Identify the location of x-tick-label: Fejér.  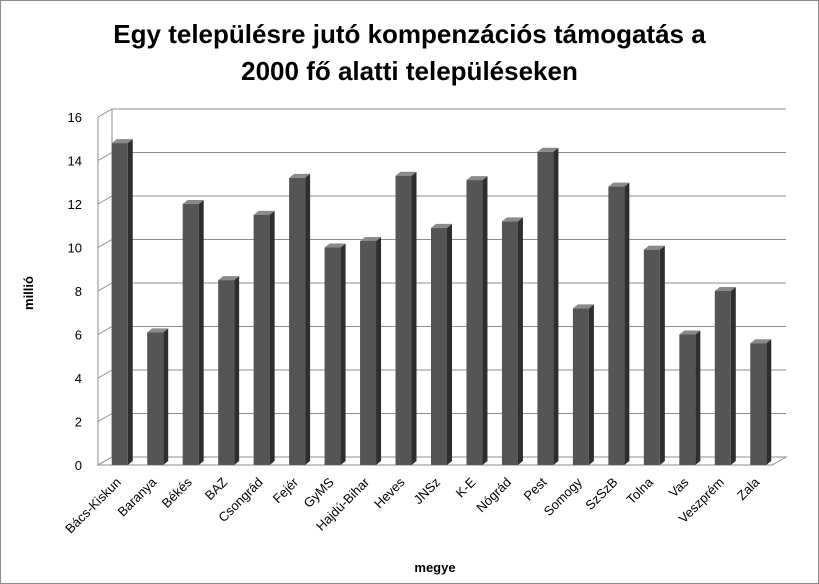
(286, 490).